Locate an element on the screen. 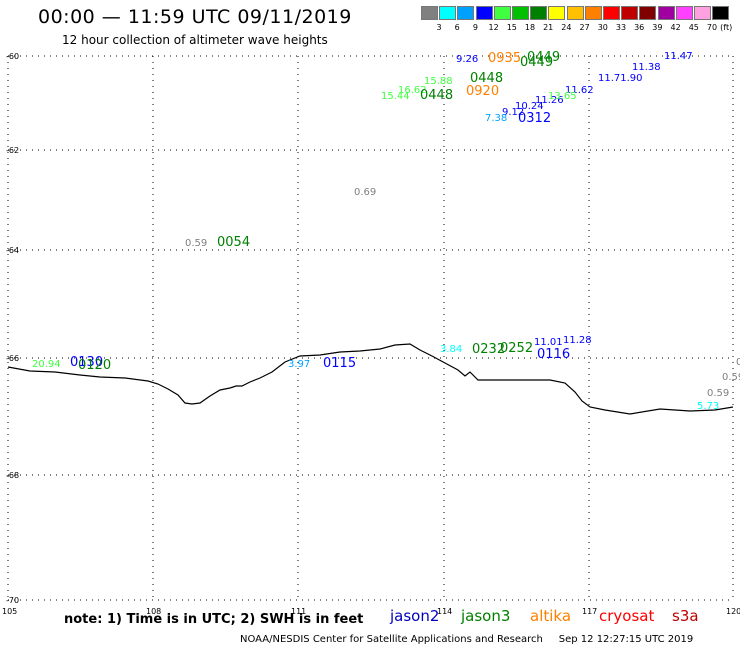 The width and height of the screenshot is (740, 650). obs-label: 15.44 is located at coordinates (395, 96).